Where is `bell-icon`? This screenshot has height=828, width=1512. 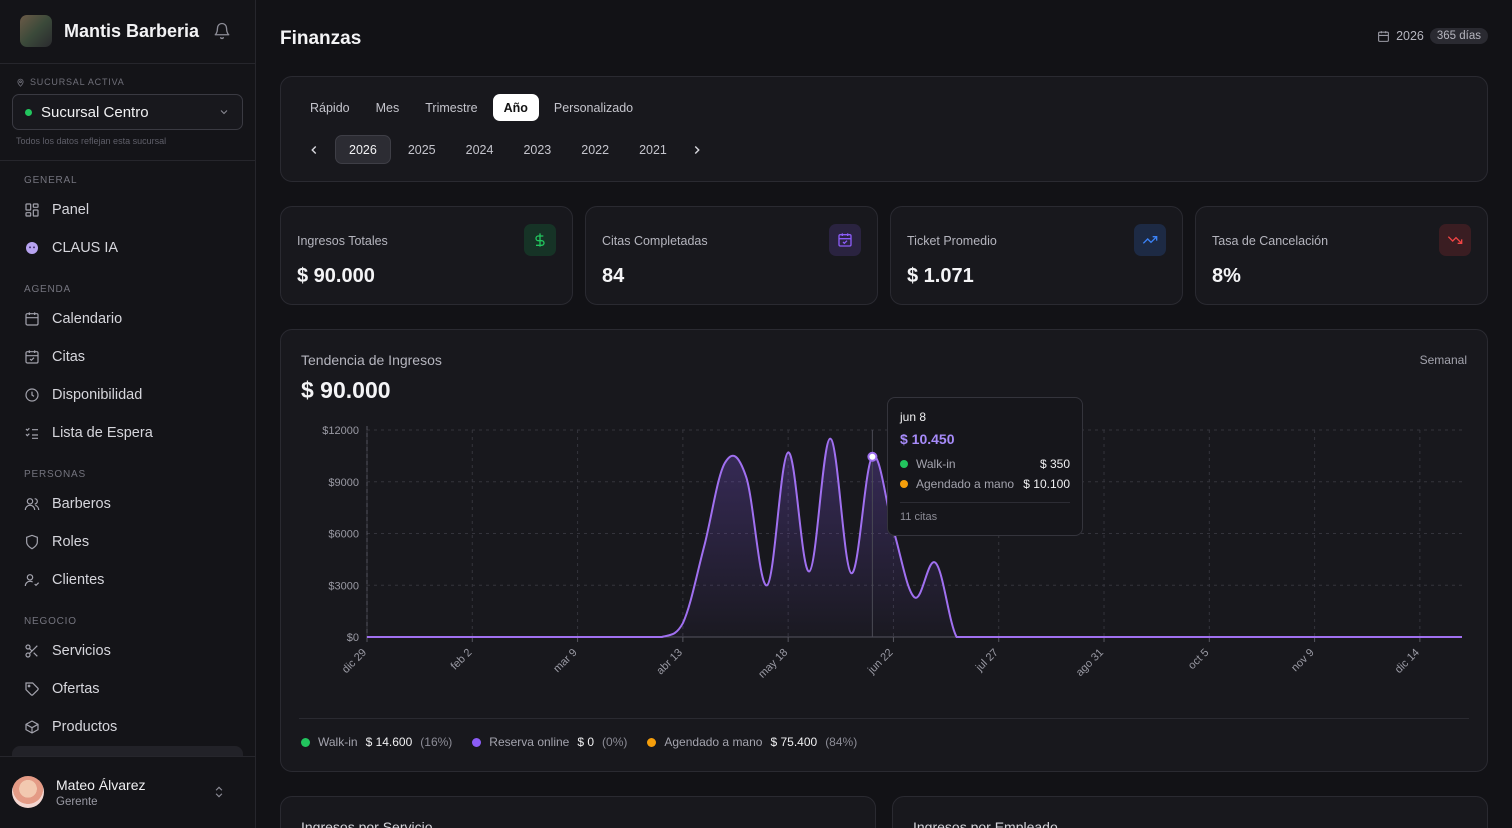
bell-icon is located at coordinates (222, 31).